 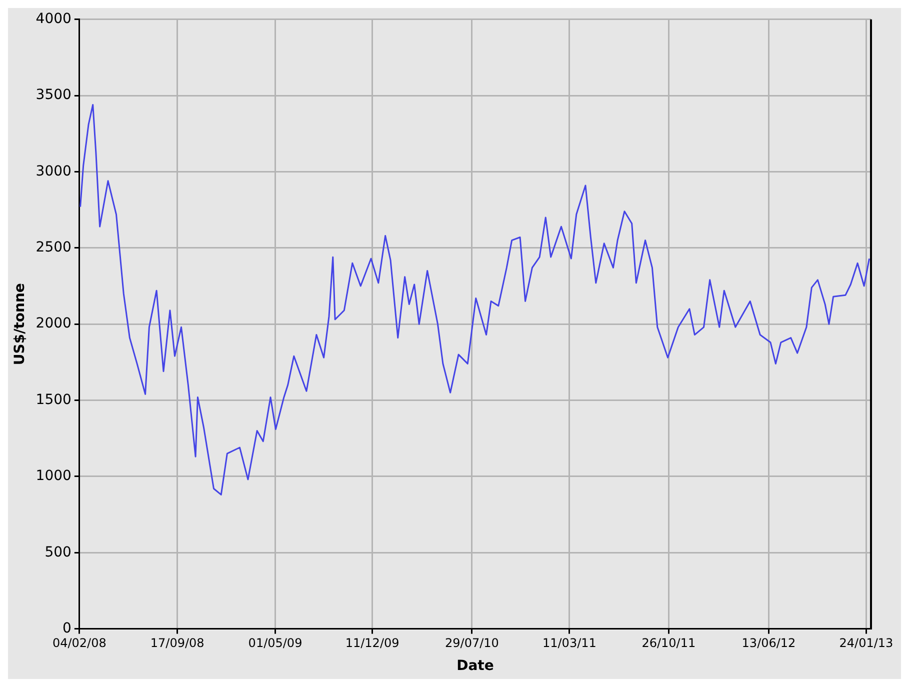 I want to click on y-tick-label: 500, so click(x=58, y=552).